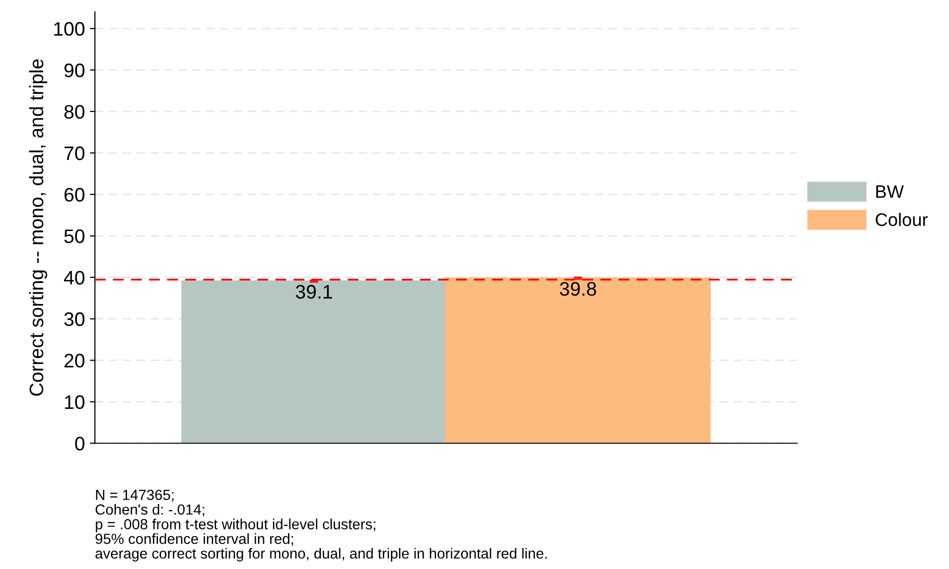 Image resolution: width=949 pixels, height=569 pixels. I want to click on y-tick-label: 10, so click(74, 402).